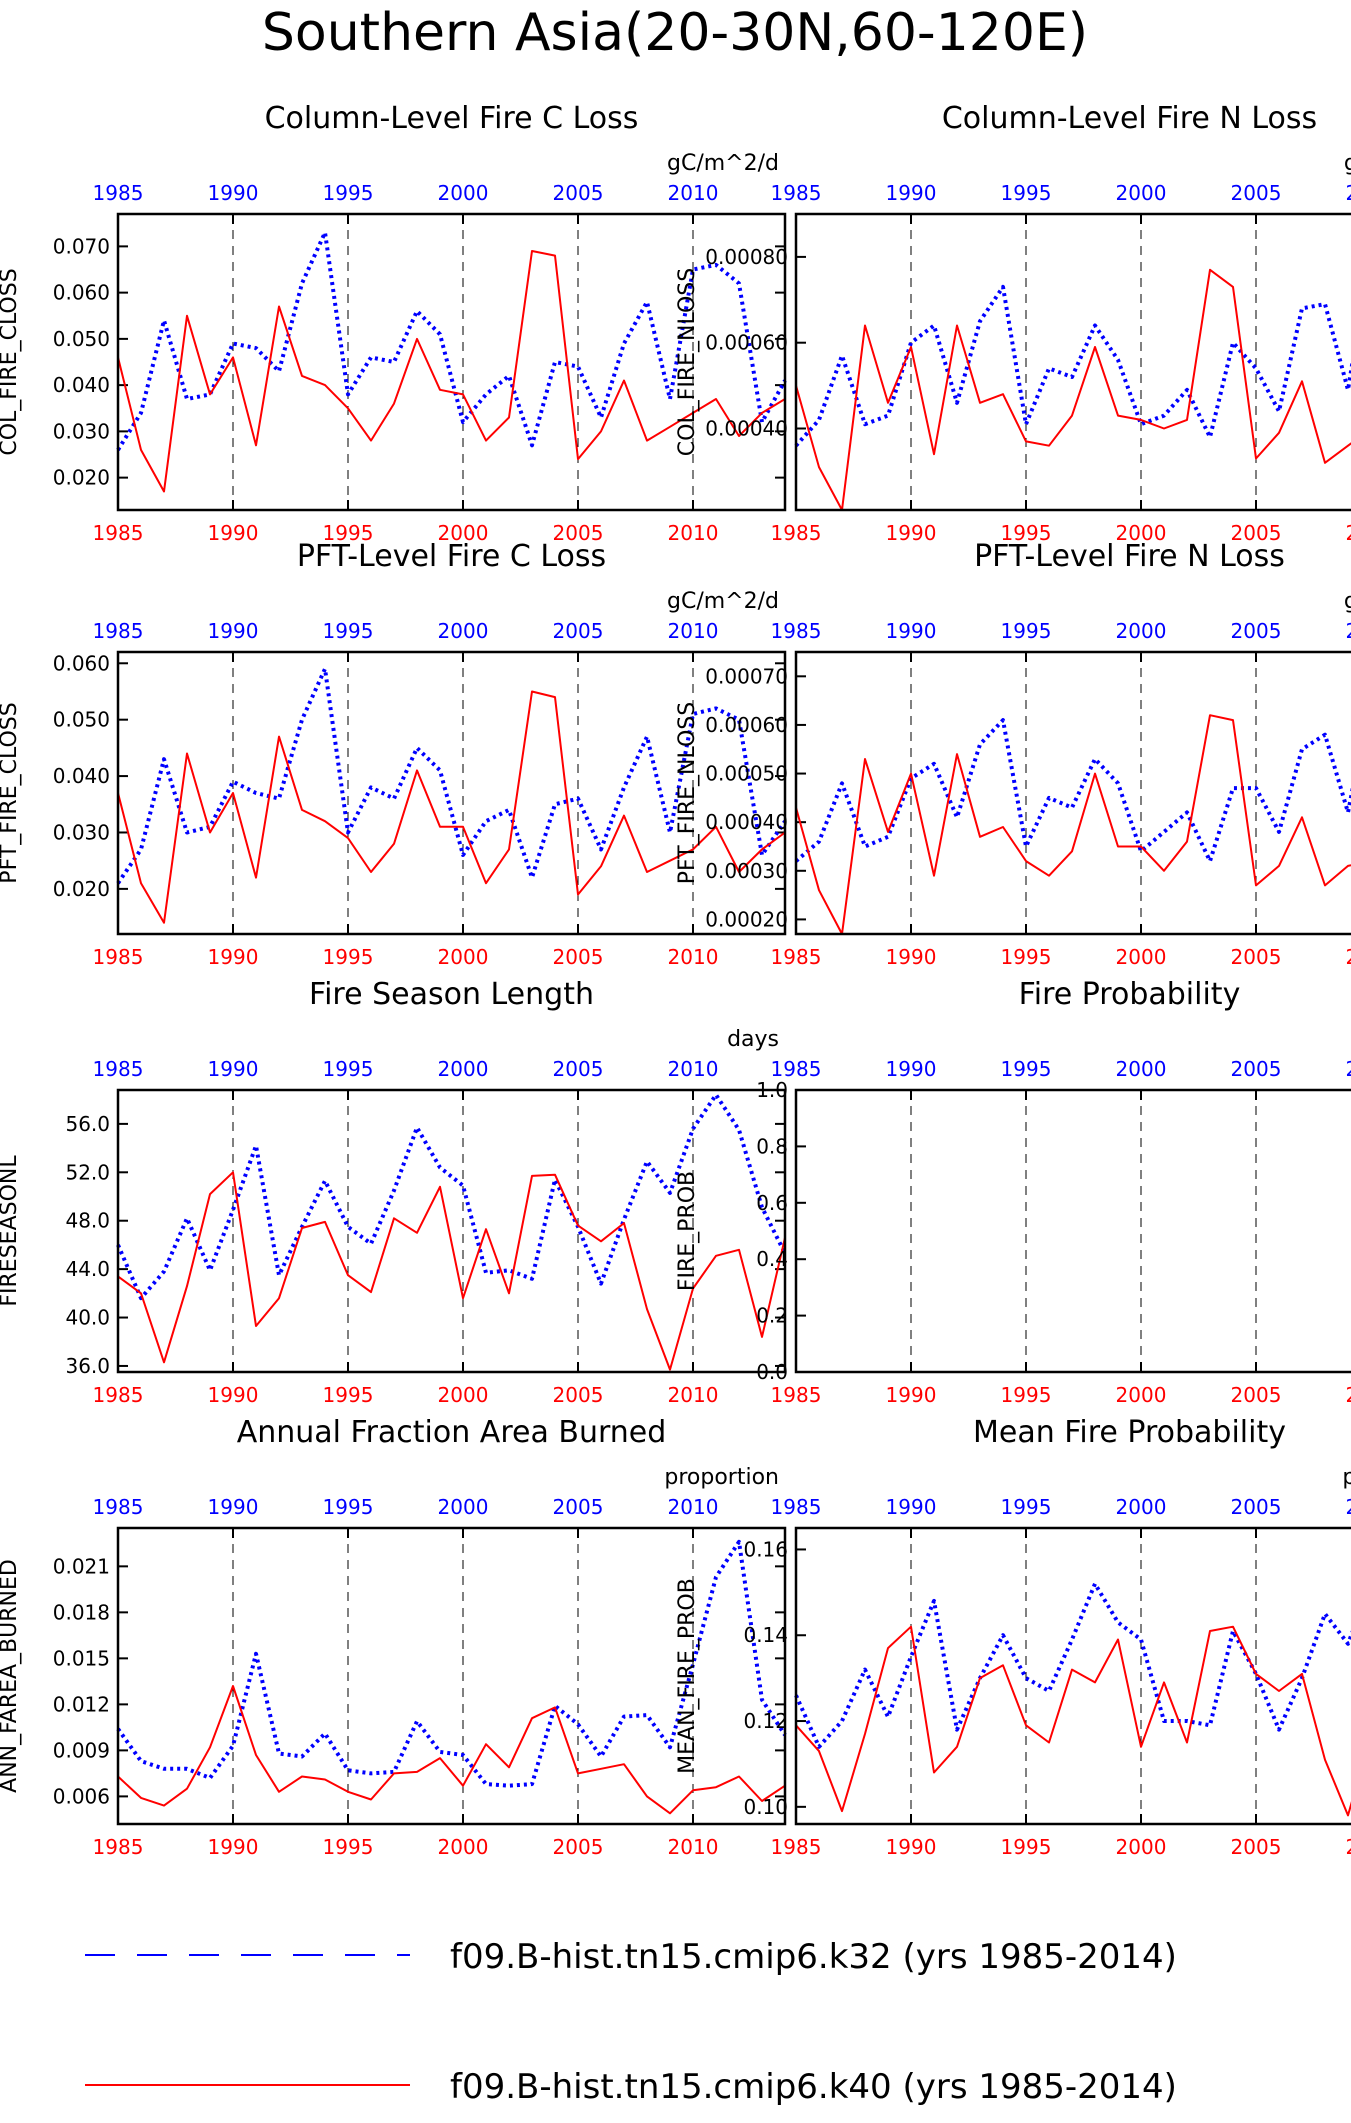  I want to click on y-tick-label: 0.4, so click(772, 1259).